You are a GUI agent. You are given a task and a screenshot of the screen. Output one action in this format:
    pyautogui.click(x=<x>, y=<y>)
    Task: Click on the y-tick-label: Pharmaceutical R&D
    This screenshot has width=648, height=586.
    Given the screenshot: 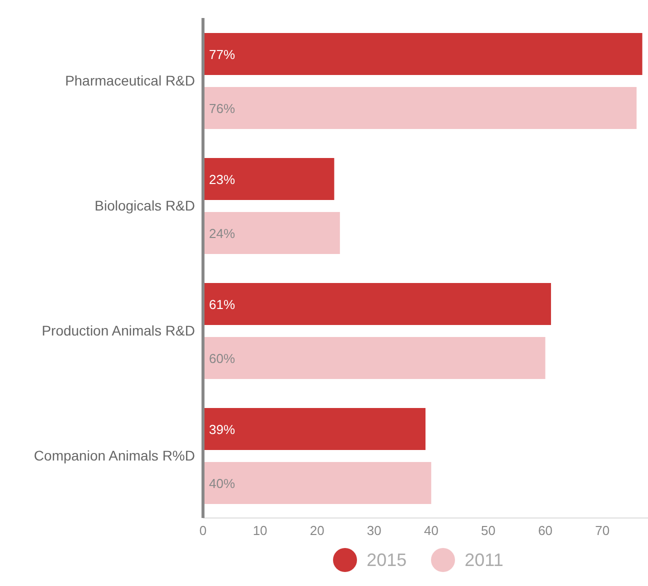 What is the action you would take?
    pyautogui.click(x=130, y=80)
    